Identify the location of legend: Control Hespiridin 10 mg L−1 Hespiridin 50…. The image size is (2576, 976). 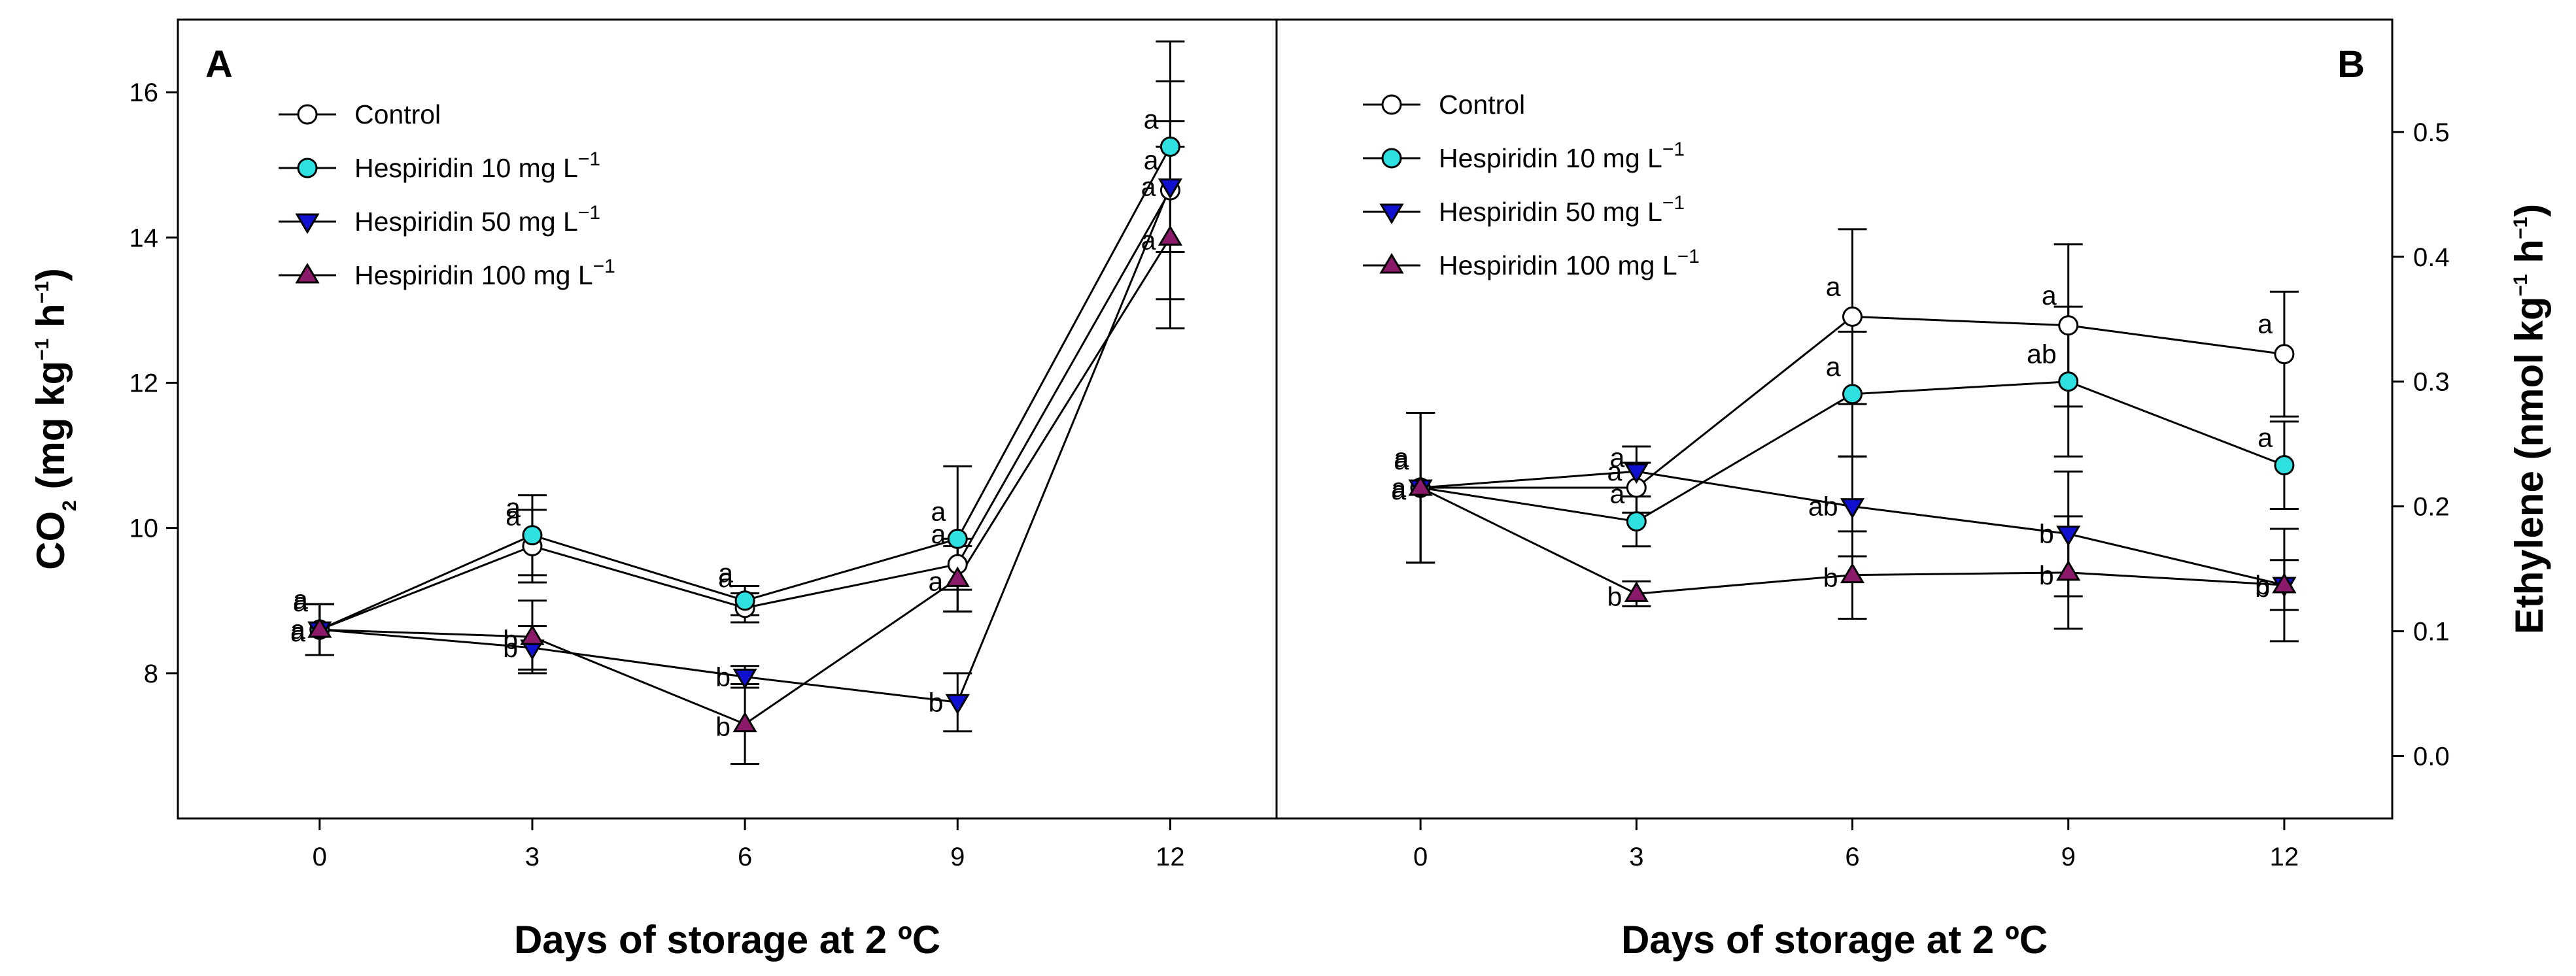
(447, 194).